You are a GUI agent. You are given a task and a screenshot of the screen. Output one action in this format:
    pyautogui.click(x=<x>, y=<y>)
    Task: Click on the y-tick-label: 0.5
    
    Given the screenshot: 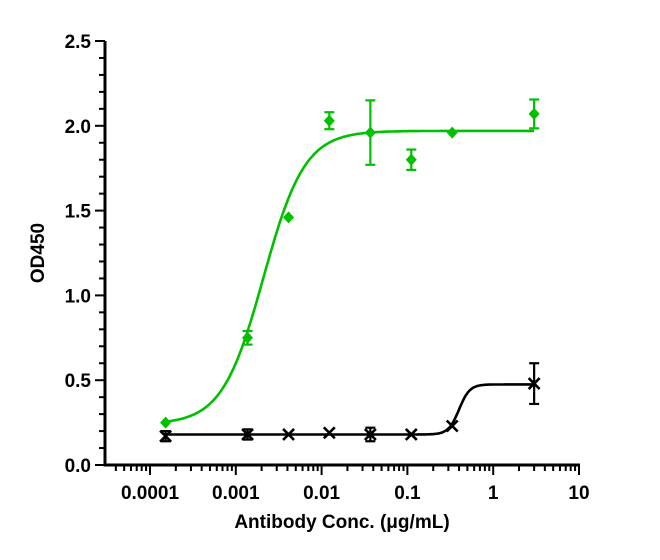 What is the action you would take?
    pyautogui.click(x=78, y=381)
    